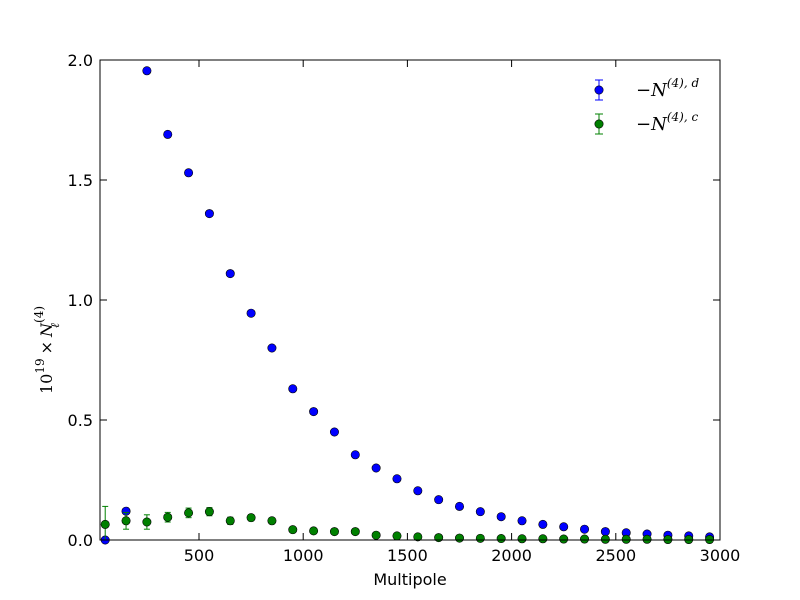  I want to click on x-tick-label: 2500, so click(615, 555).